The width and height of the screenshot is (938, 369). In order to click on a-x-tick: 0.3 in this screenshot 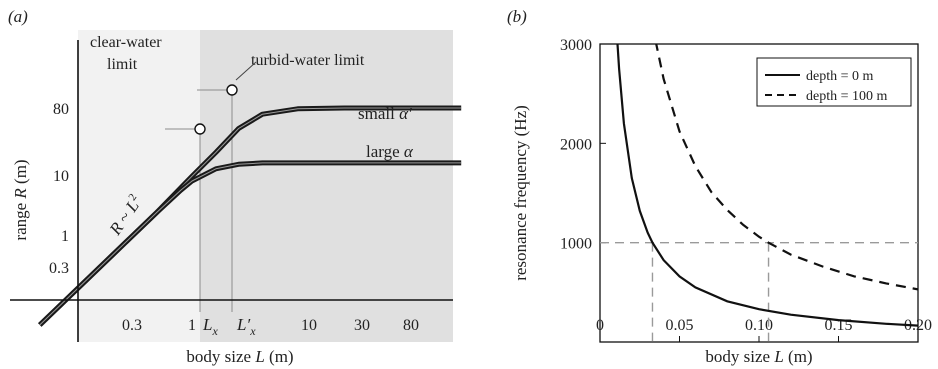, I will do `click(132, 325)`.